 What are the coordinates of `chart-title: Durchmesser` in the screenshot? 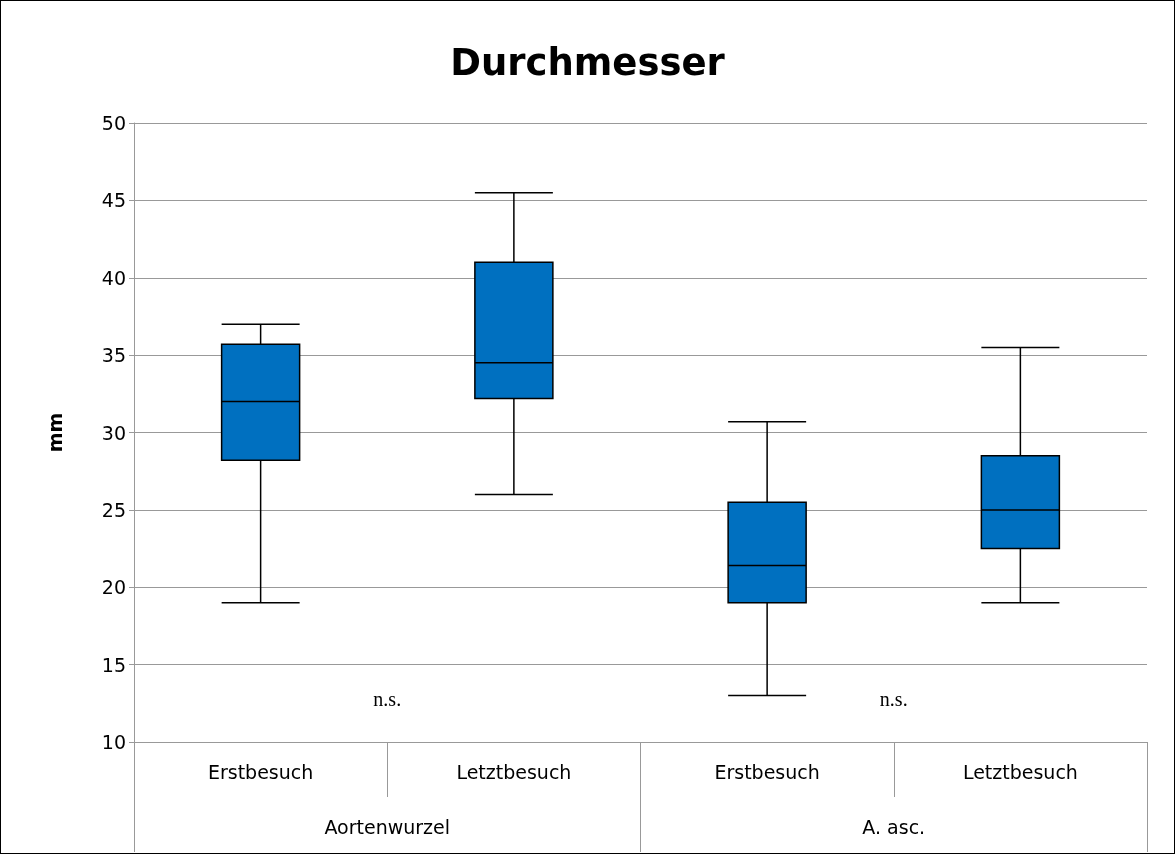 It's located at (588, 62).